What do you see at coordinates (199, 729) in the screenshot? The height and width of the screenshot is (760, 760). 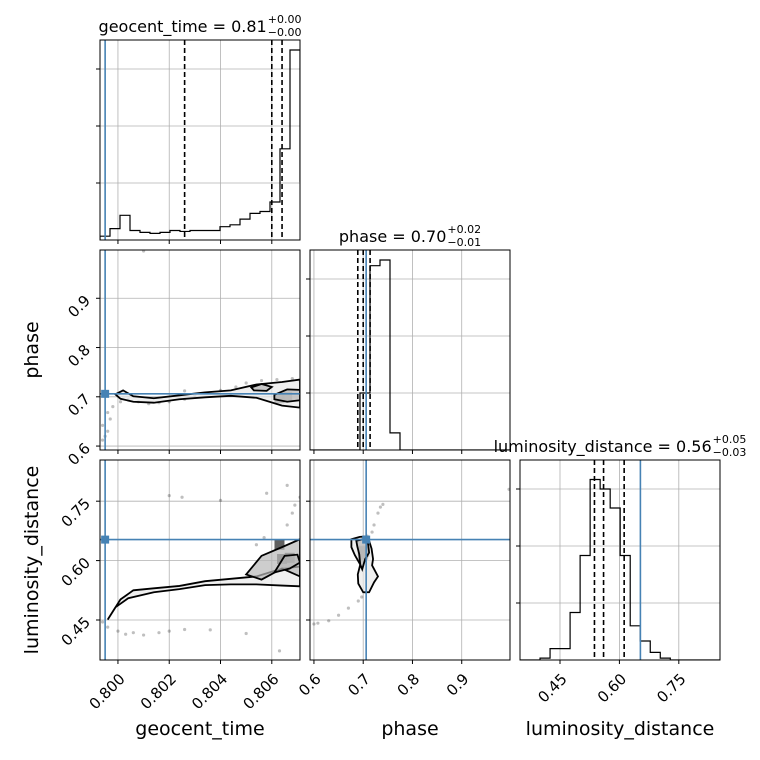 I see `x-axis-label: geocent_time` at bounding box center [199, 729].